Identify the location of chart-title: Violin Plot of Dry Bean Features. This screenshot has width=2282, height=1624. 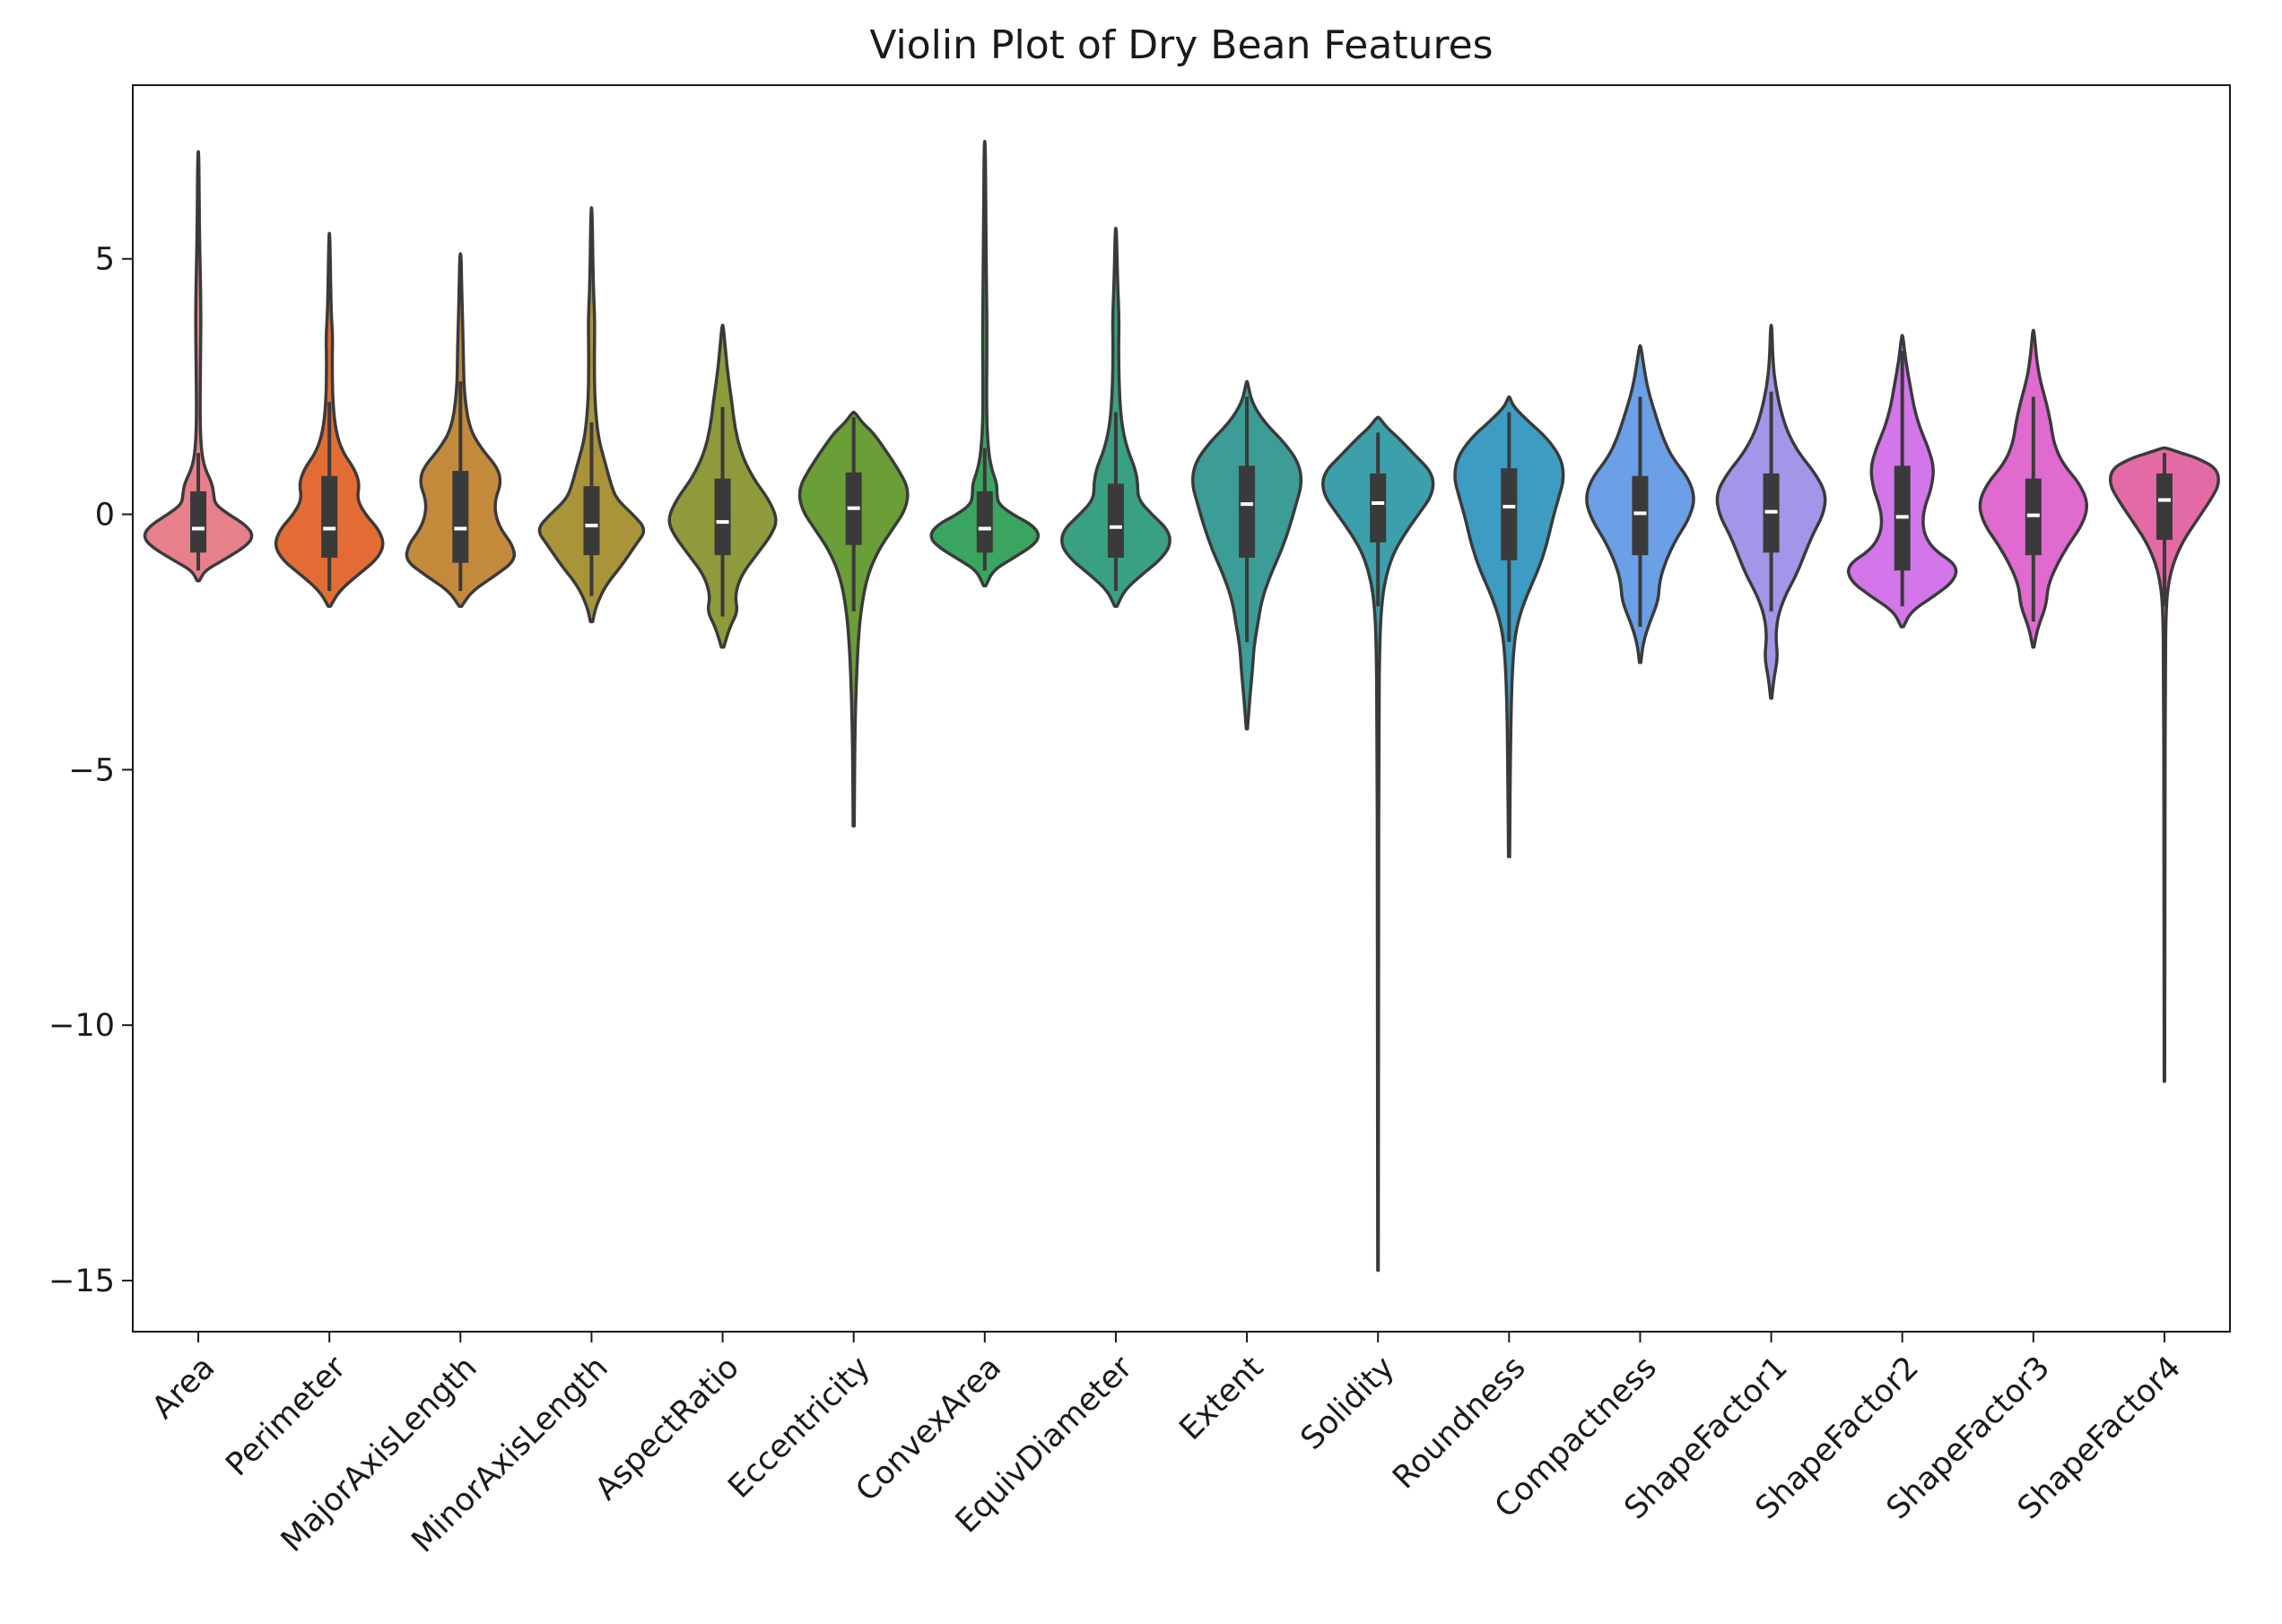
(1181, 45).